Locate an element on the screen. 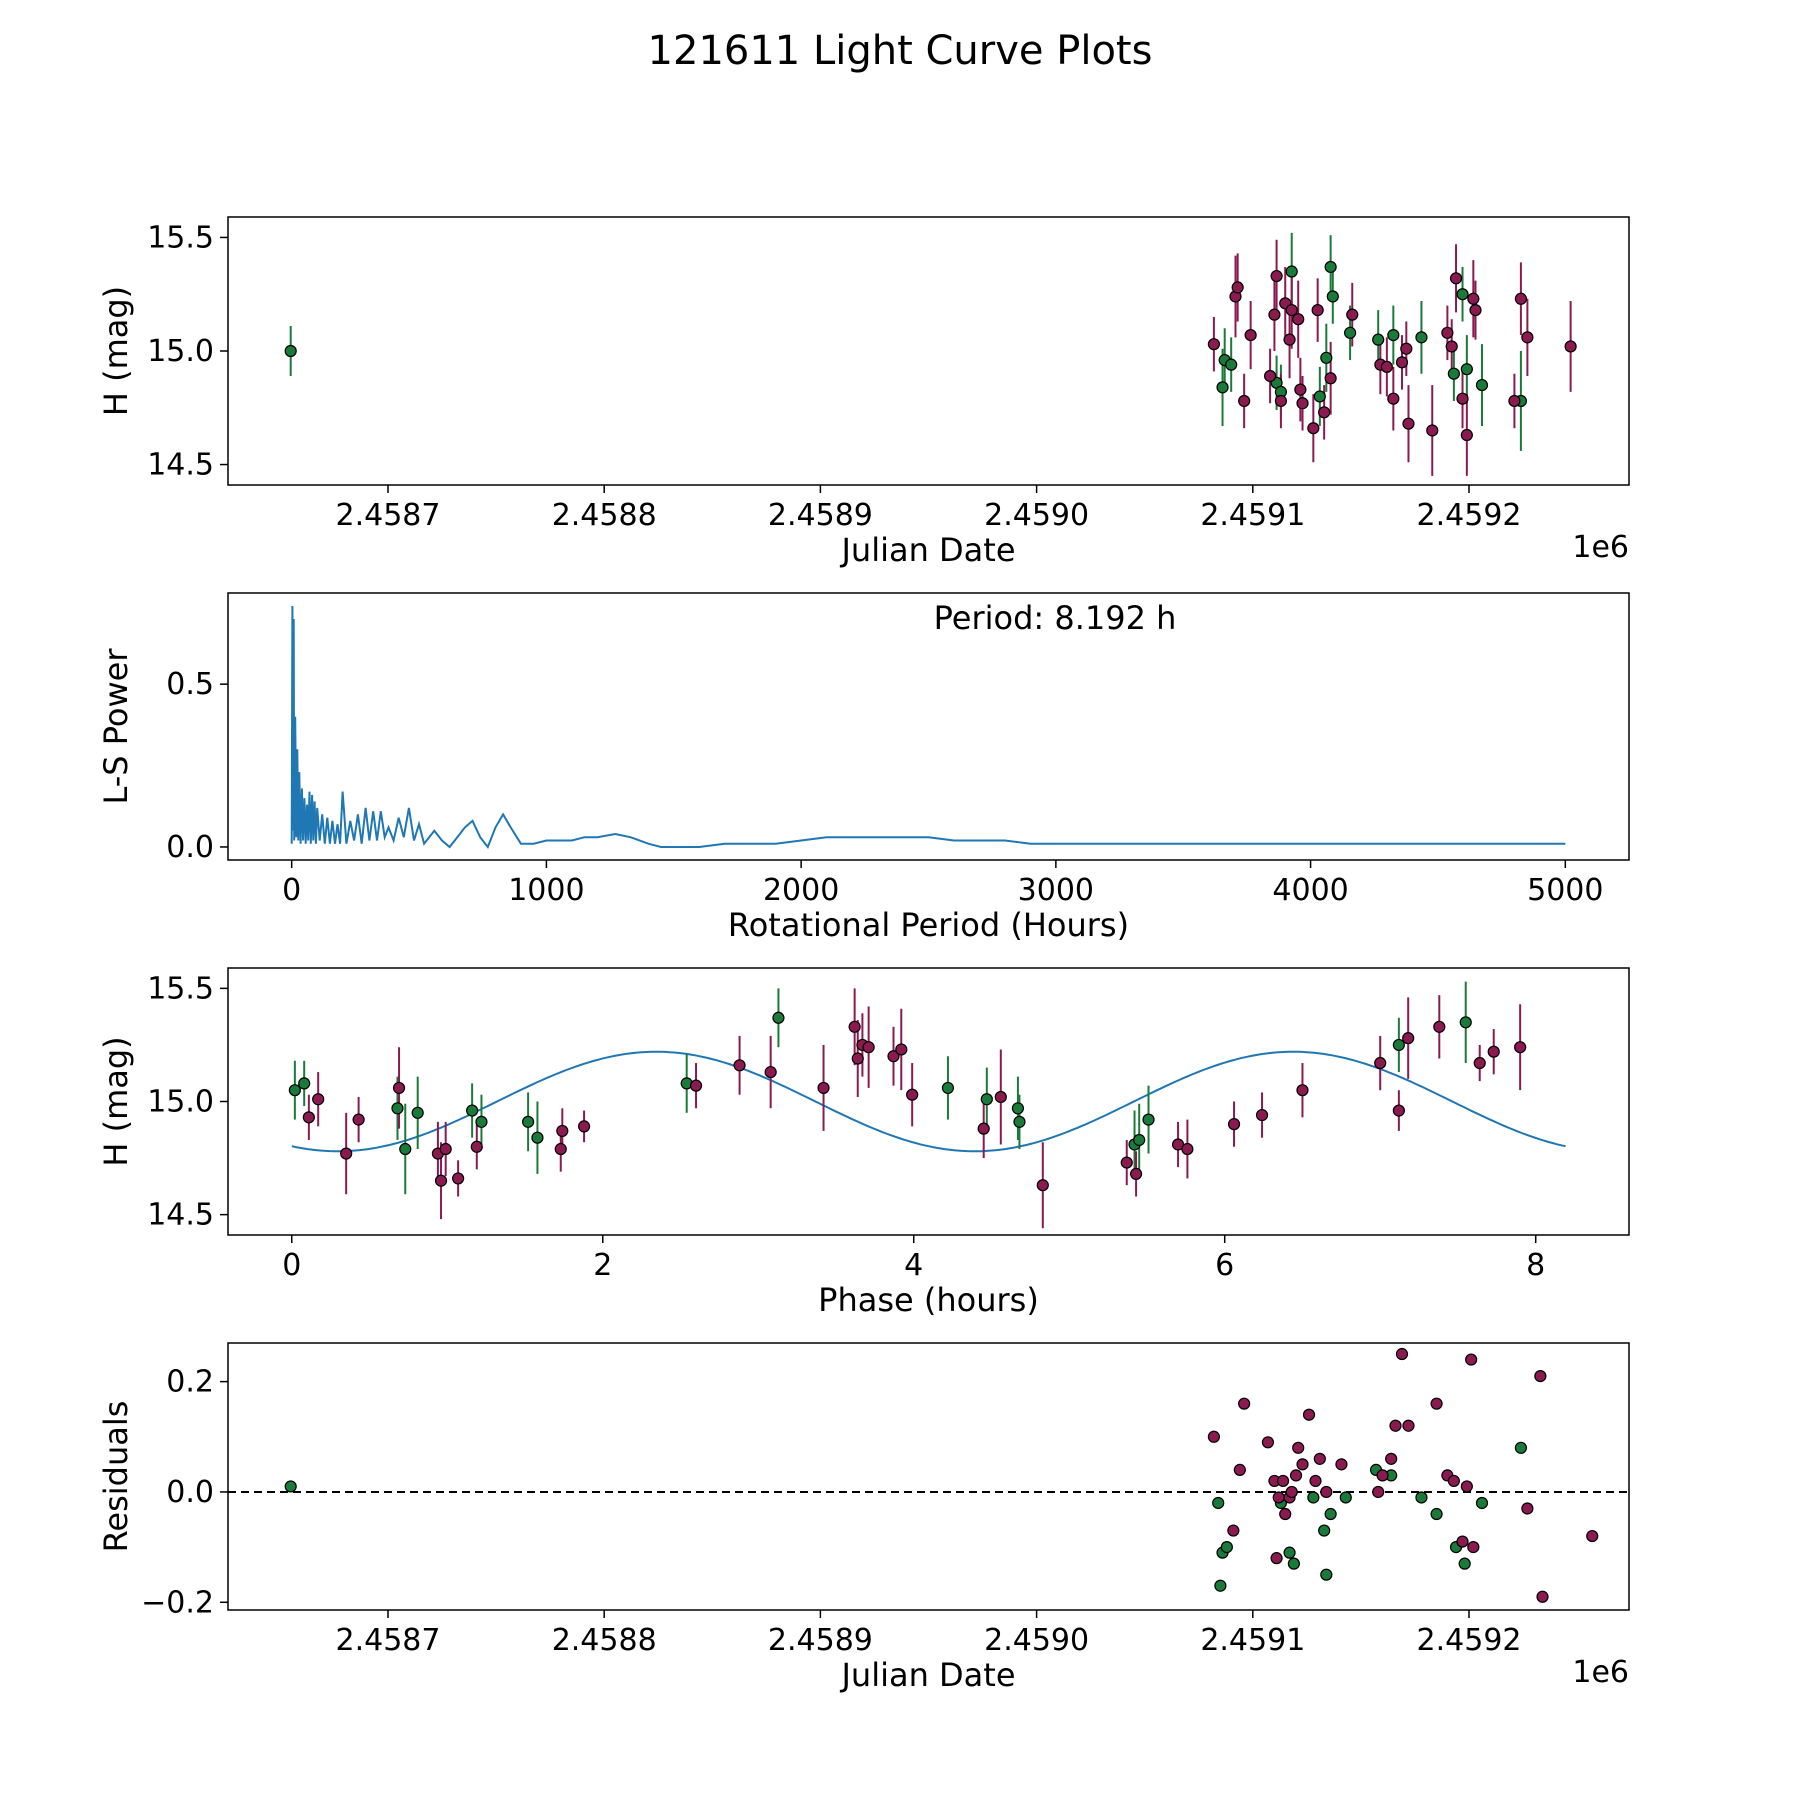 The width and height of the screenshot is (1800, 1804). x-tick-label: 4000 is located at coordinates (1310, 890).